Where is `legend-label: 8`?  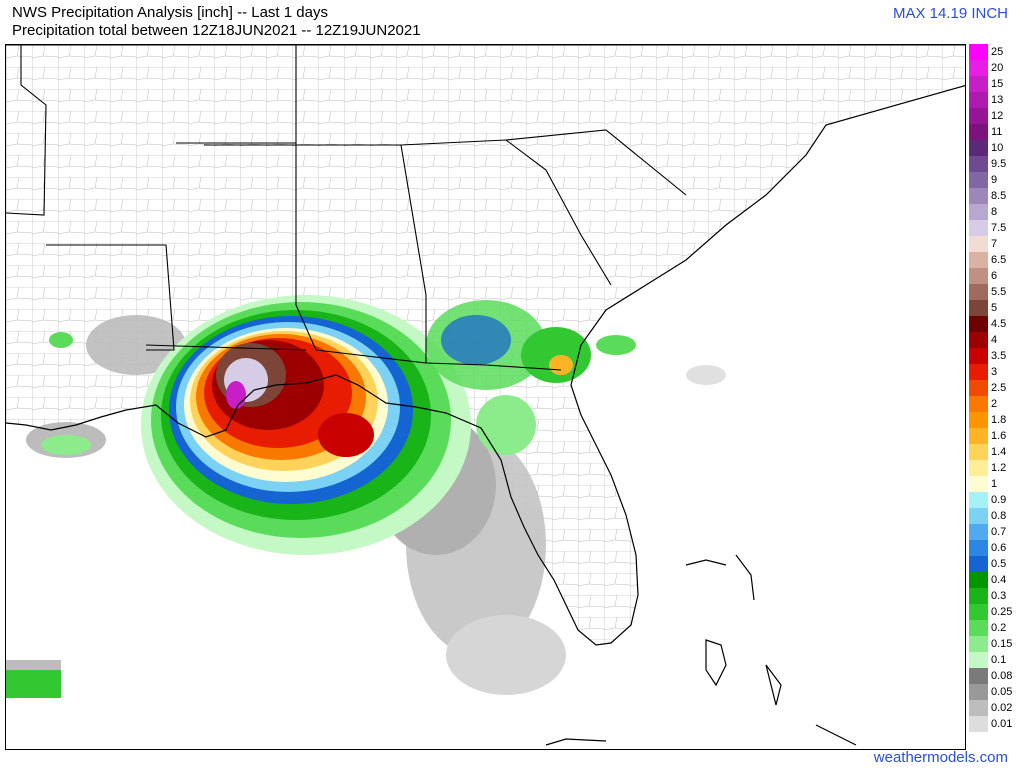
legend-label: 8 is located at coordinates (994, 212).